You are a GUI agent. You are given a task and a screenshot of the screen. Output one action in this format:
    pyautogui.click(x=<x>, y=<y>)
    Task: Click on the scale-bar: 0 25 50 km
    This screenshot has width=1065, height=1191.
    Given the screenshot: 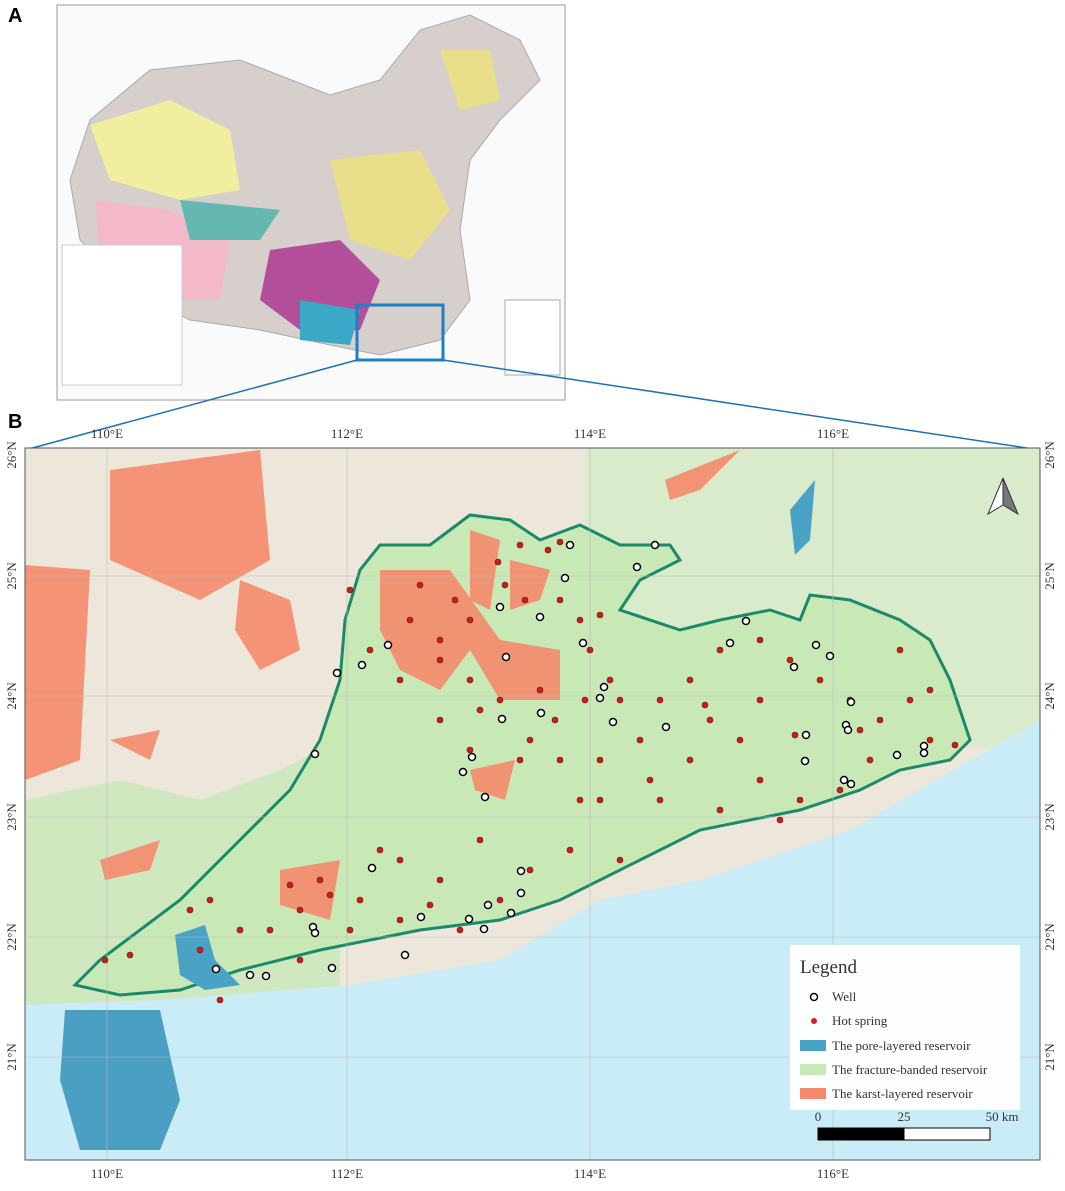 What is the action you would take?
    pyautogui.click(x=916, y=1125)
    